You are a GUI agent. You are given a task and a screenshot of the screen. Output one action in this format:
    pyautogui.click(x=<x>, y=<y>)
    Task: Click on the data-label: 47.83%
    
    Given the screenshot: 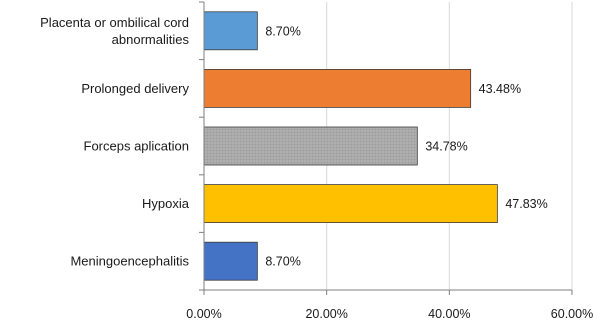 What is the action you would take?
    pyautogui.click(x=526, y=204)
    